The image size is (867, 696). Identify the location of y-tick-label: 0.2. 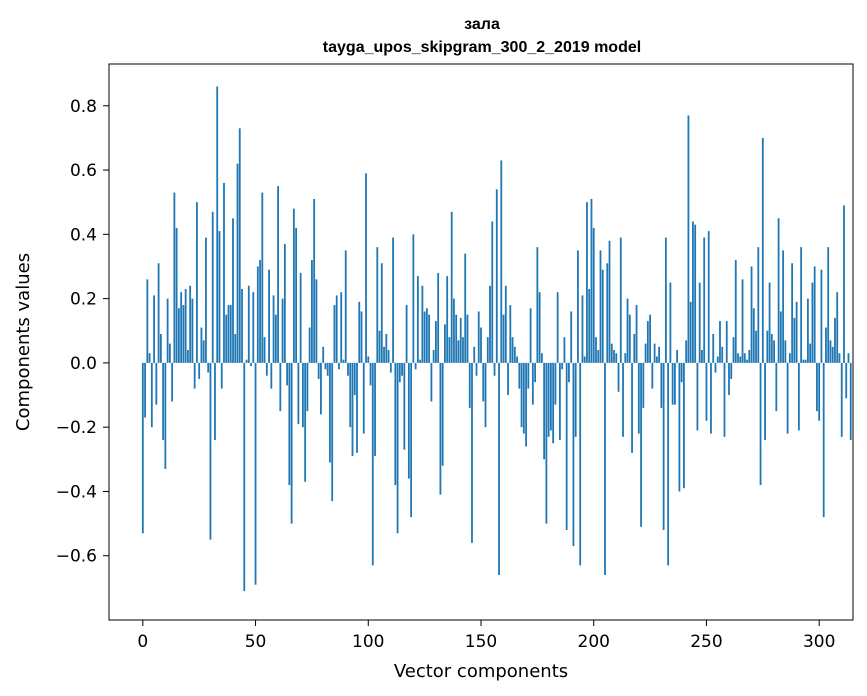
(83, 300).